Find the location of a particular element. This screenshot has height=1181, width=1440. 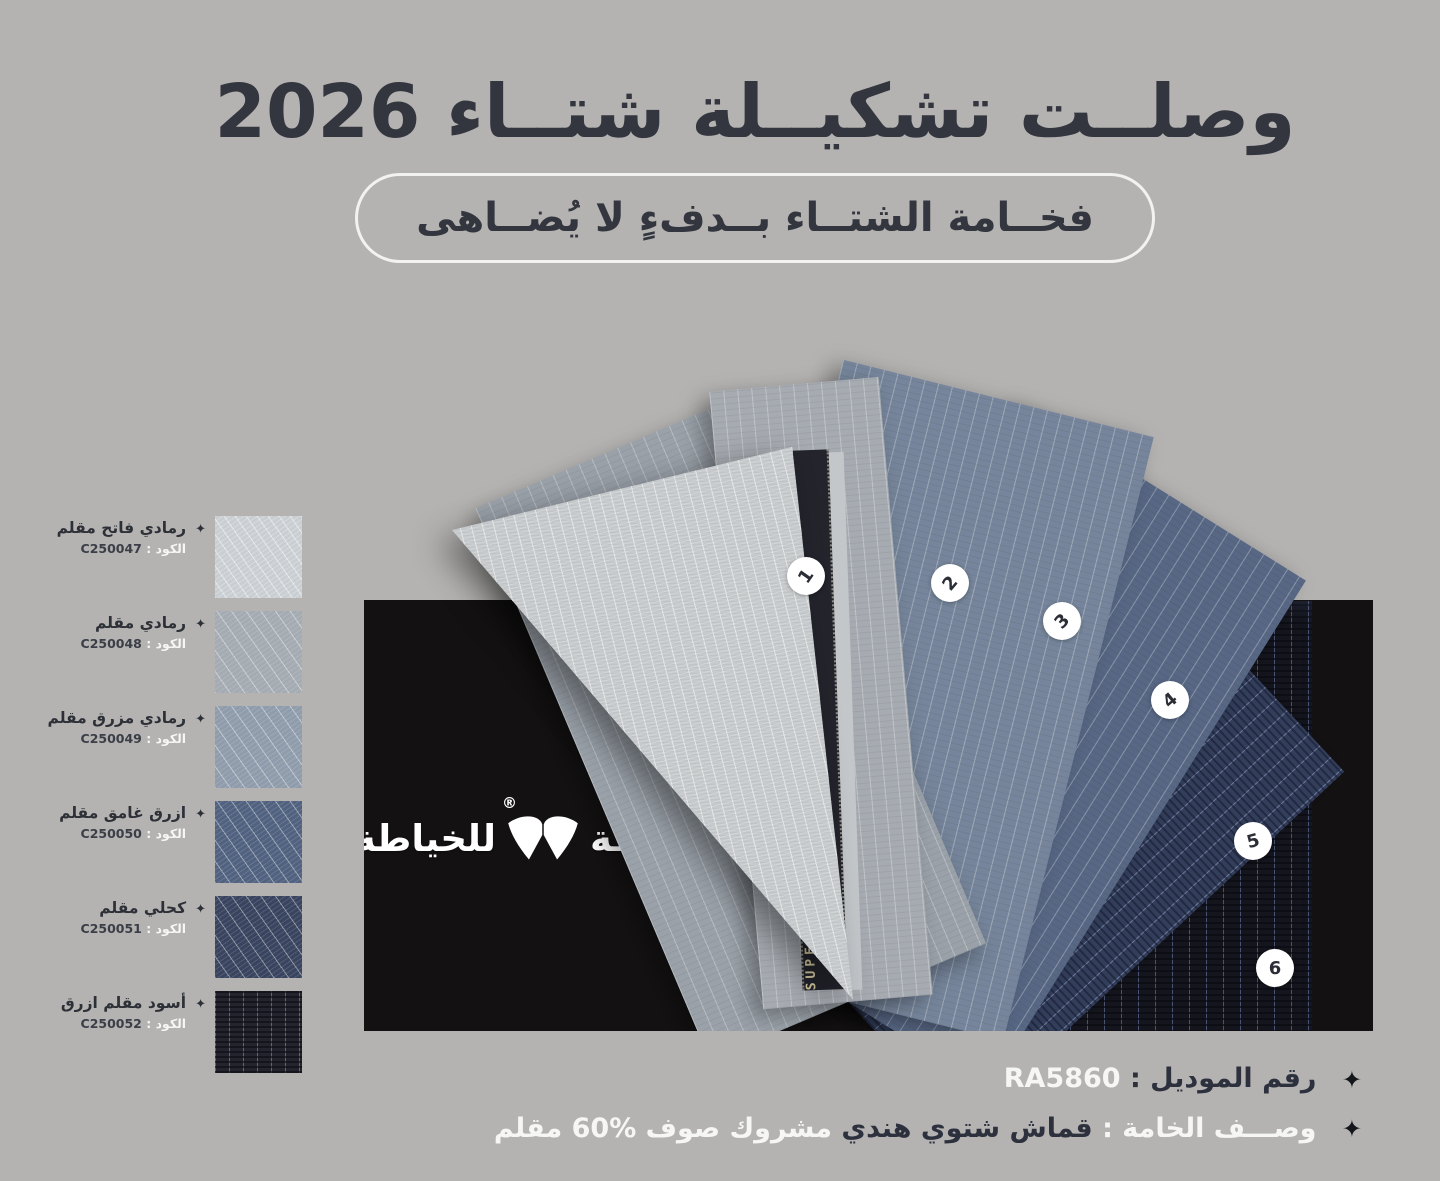

poster-title: وصلــت تشكيــلة شتــاء 2026 is located at coordinates (755, 112).